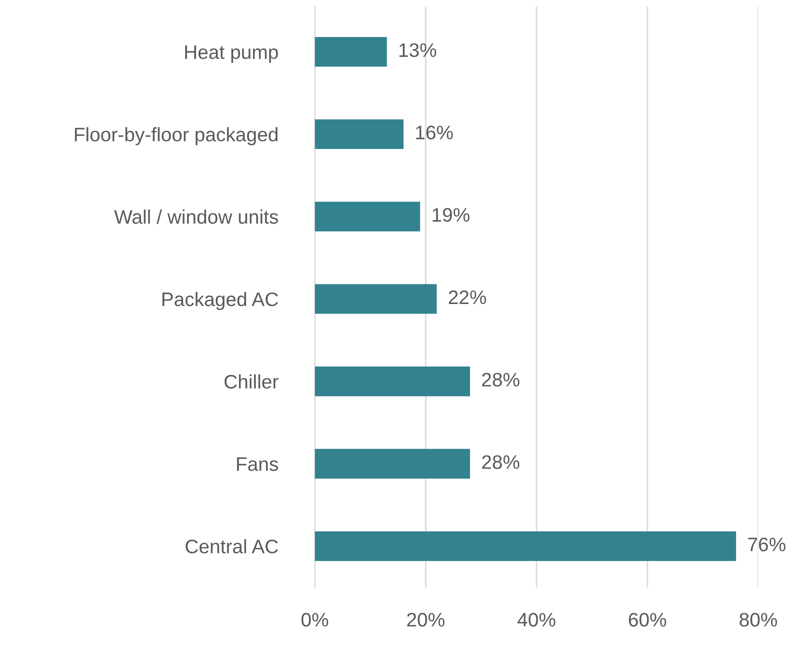 The width and height of the screenshot is (799, 649). I want to click on y-tick-label: Chiller, so click(251, 381).